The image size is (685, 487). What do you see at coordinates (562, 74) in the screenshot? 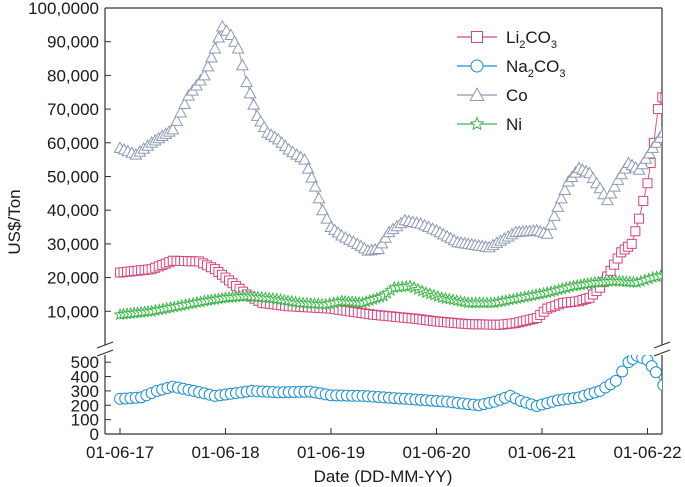
I see `legend-subscript: 3` at bounding box center [562, 74].